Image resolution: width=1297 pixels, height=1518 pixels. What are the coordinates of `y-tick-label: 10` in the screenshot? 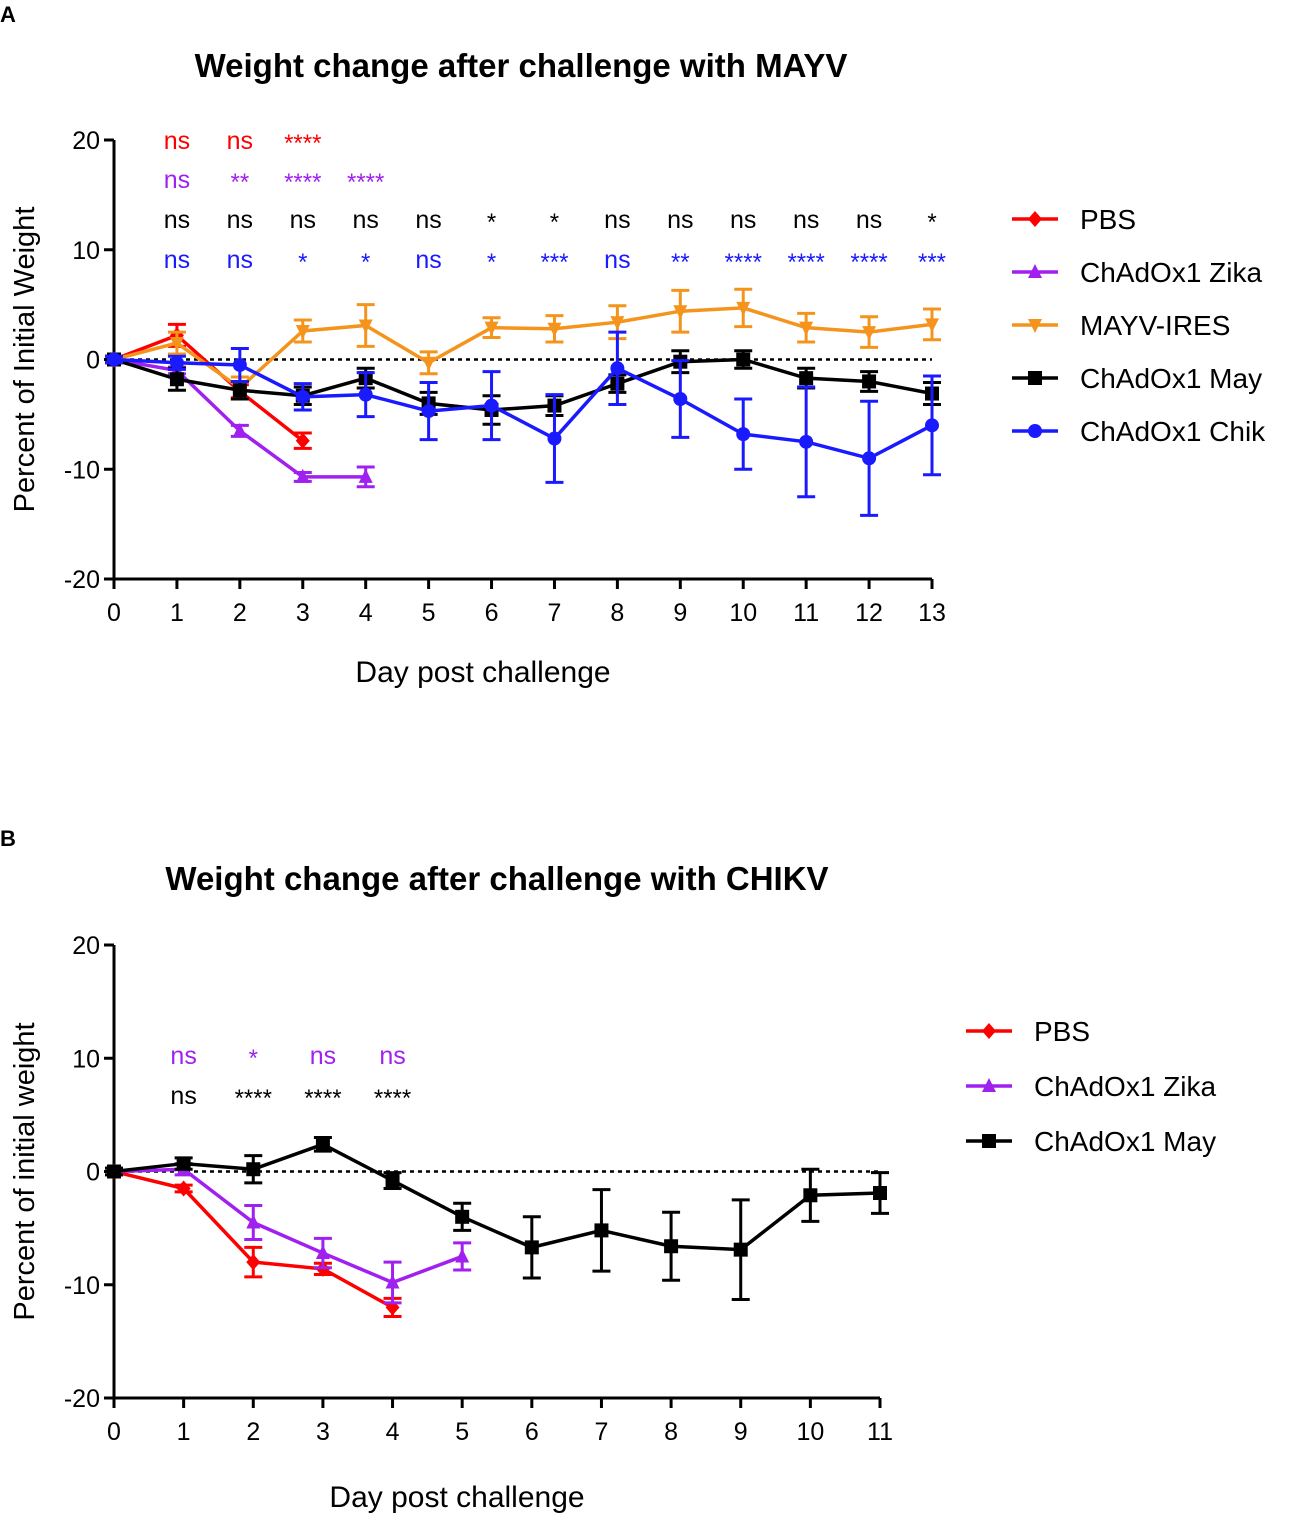 It's located at (86, 251).